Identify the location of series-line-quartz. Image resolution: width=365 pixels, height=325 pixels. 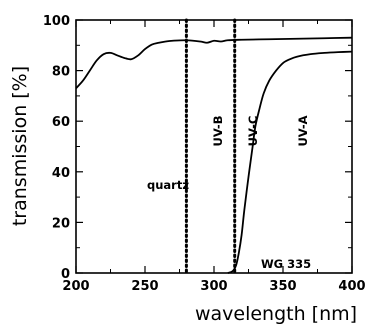
(214, 62).